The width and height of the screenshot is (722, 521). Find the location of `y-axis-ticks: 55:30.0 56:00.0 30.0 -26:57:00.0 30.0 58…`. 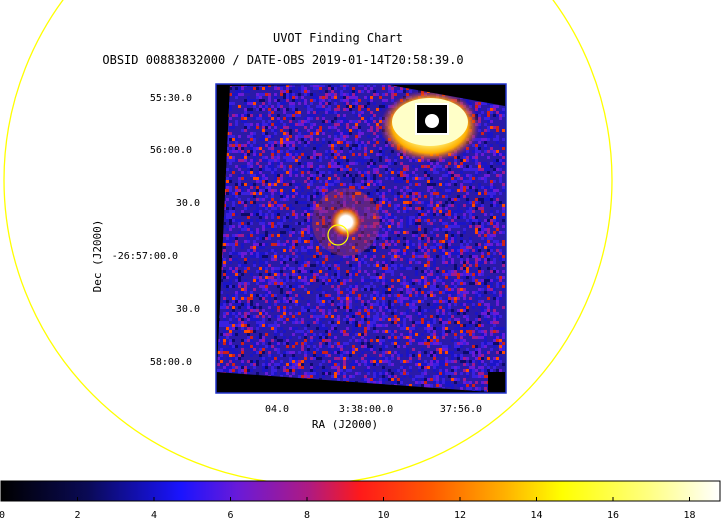

y-axis-ticks: 55:30.0 56:00.0 30.0 -26:57:00.0 30.0 58… is located at coordinates (156, 230).